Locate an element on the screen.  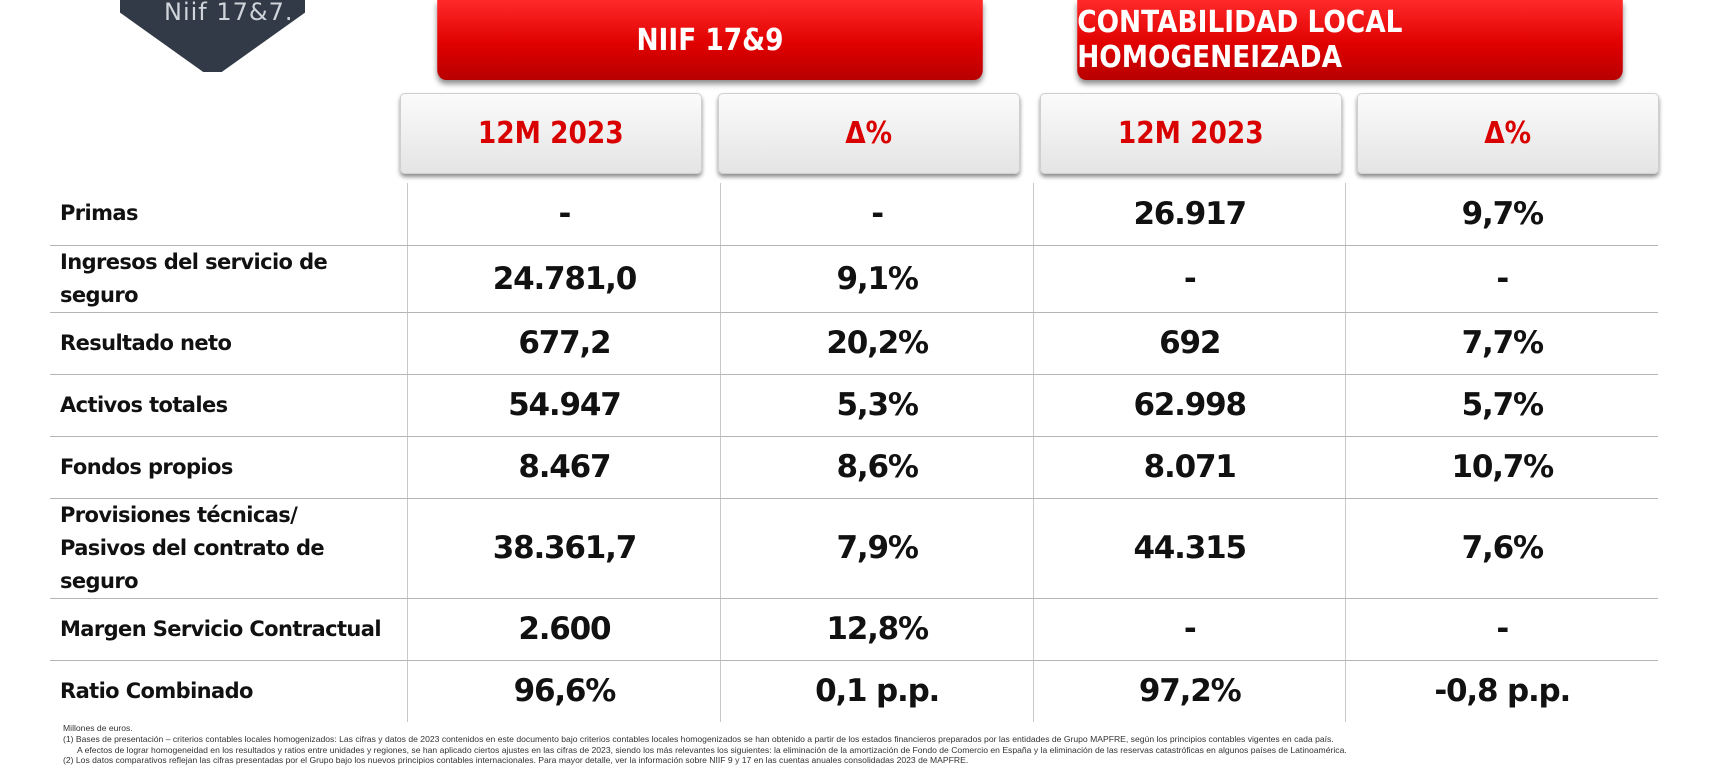
cell-value: 9,1% is located at coordinates (877, 279).